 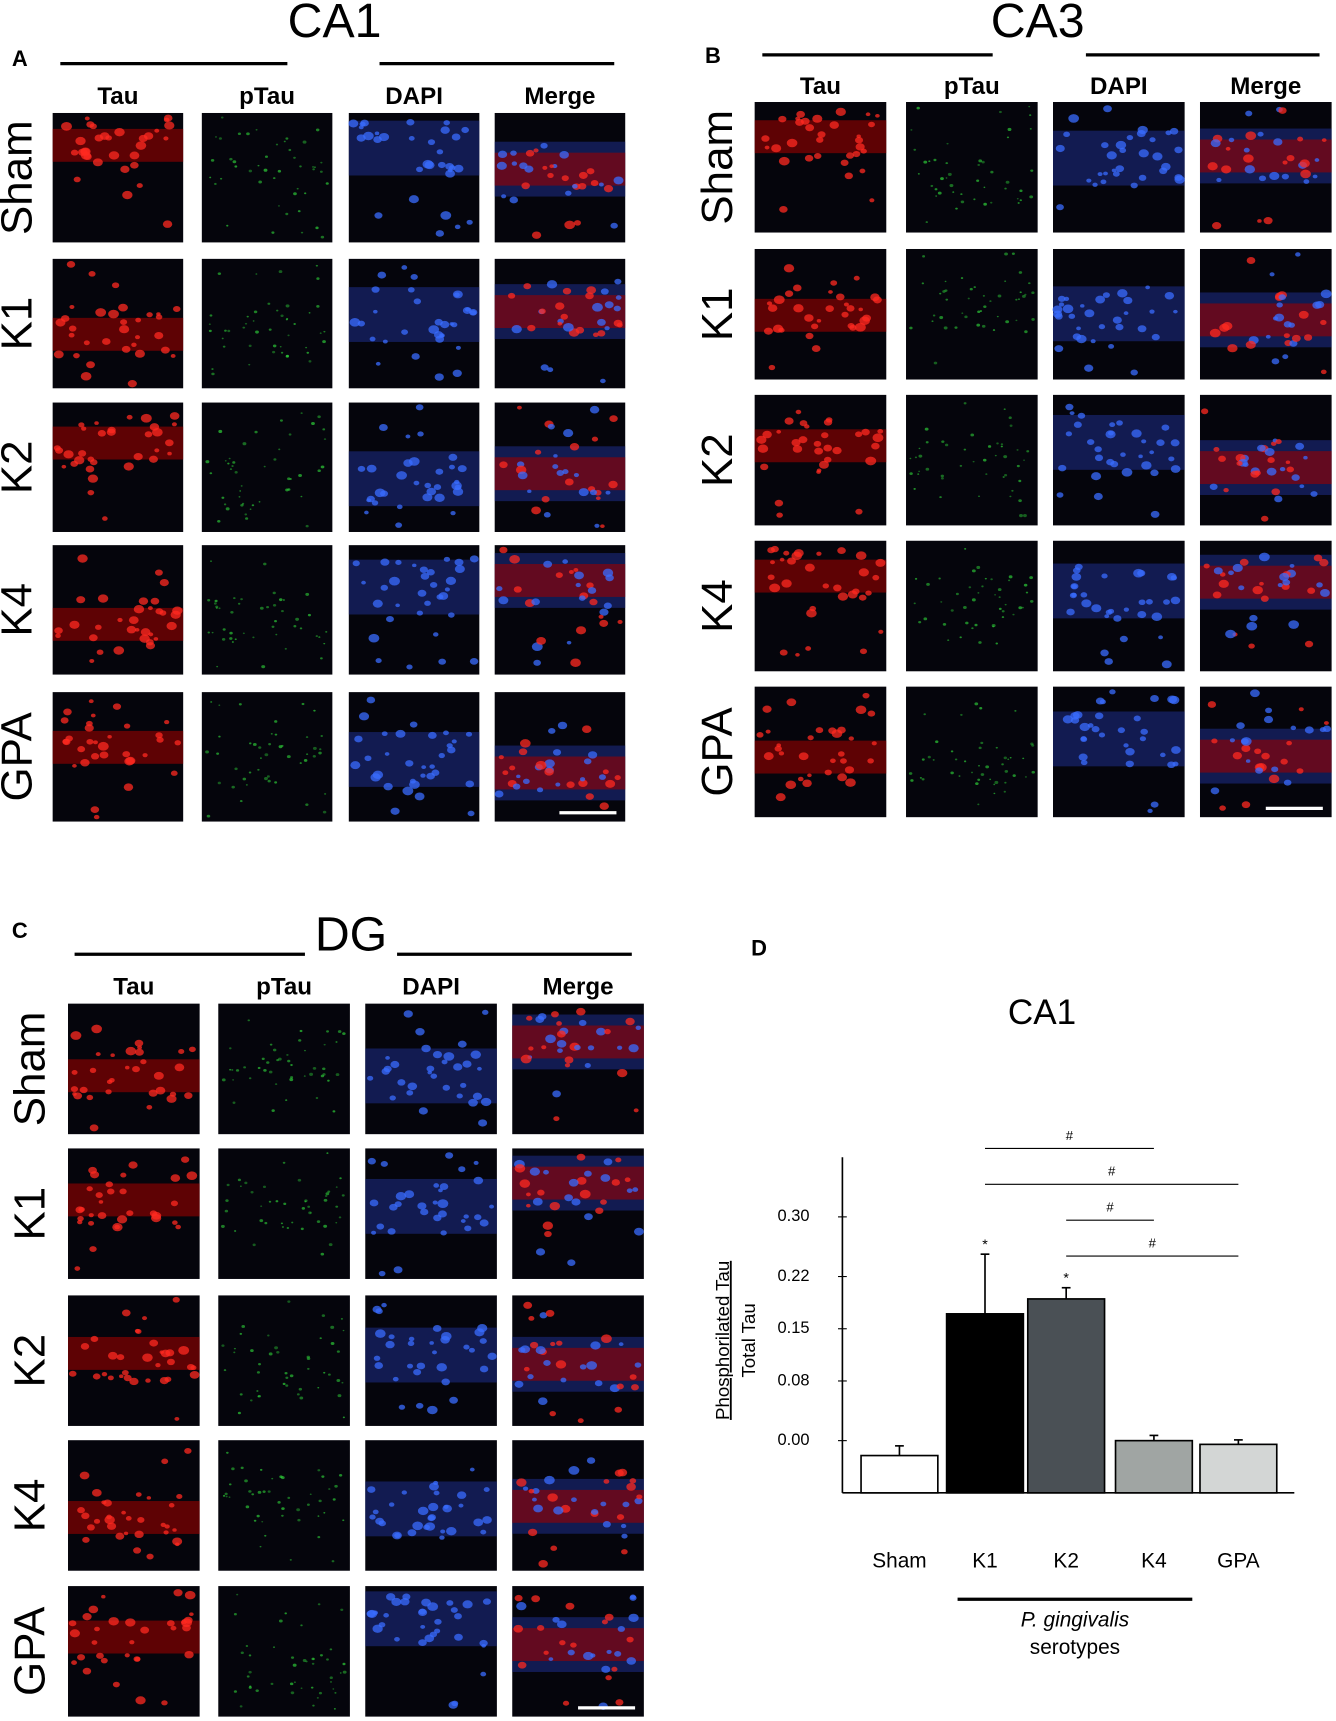 What do you see at coordinates (30, 1069) in the screenshot?
I see `row-label: Sham` at bounding box center [30, 1069].